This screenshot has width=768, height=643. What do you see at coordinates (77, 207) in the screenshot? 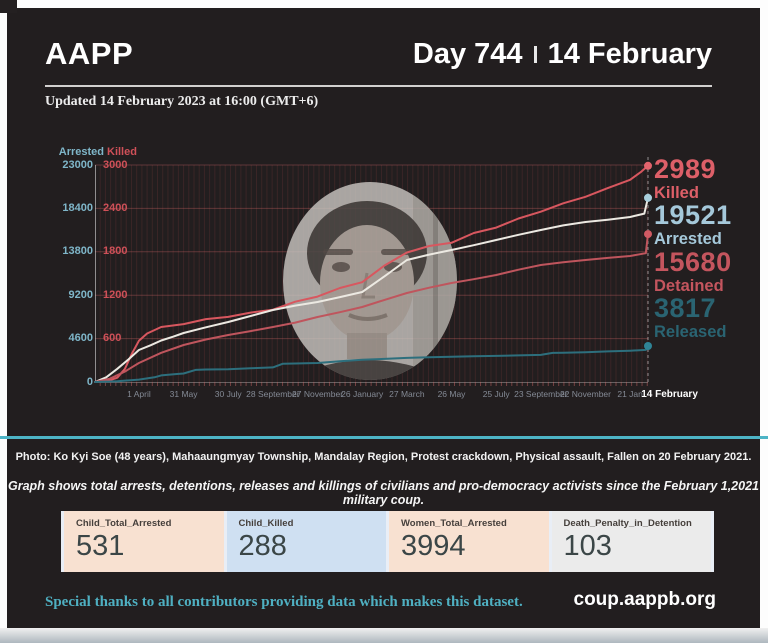
I see `axis-tick-label: 18400` at bounding box center [77, 207].